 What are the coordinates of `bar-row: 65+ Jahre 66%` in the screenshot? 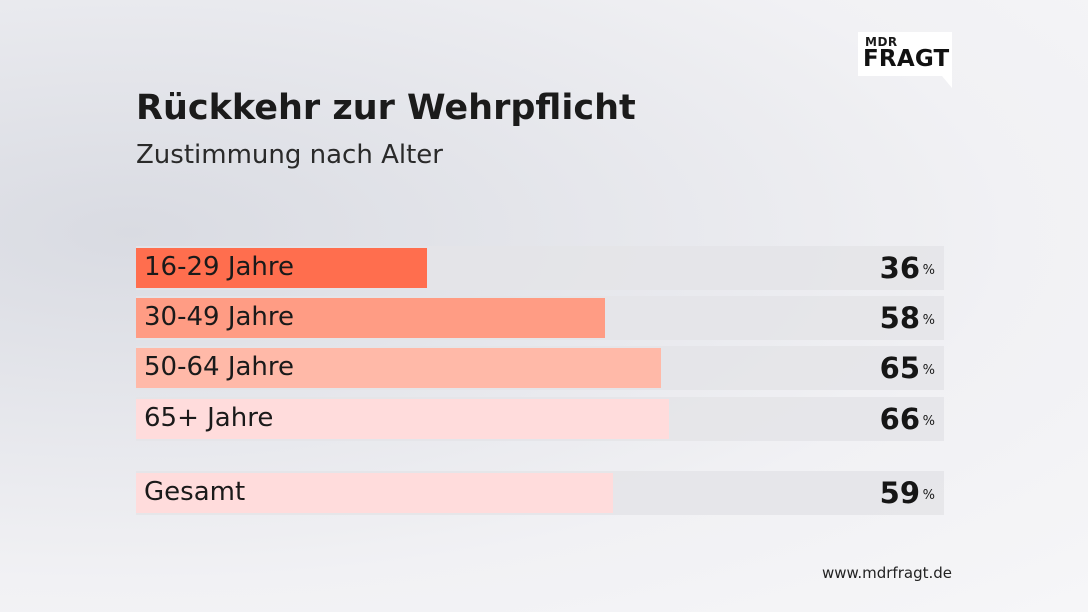 It's located at (540, 419).